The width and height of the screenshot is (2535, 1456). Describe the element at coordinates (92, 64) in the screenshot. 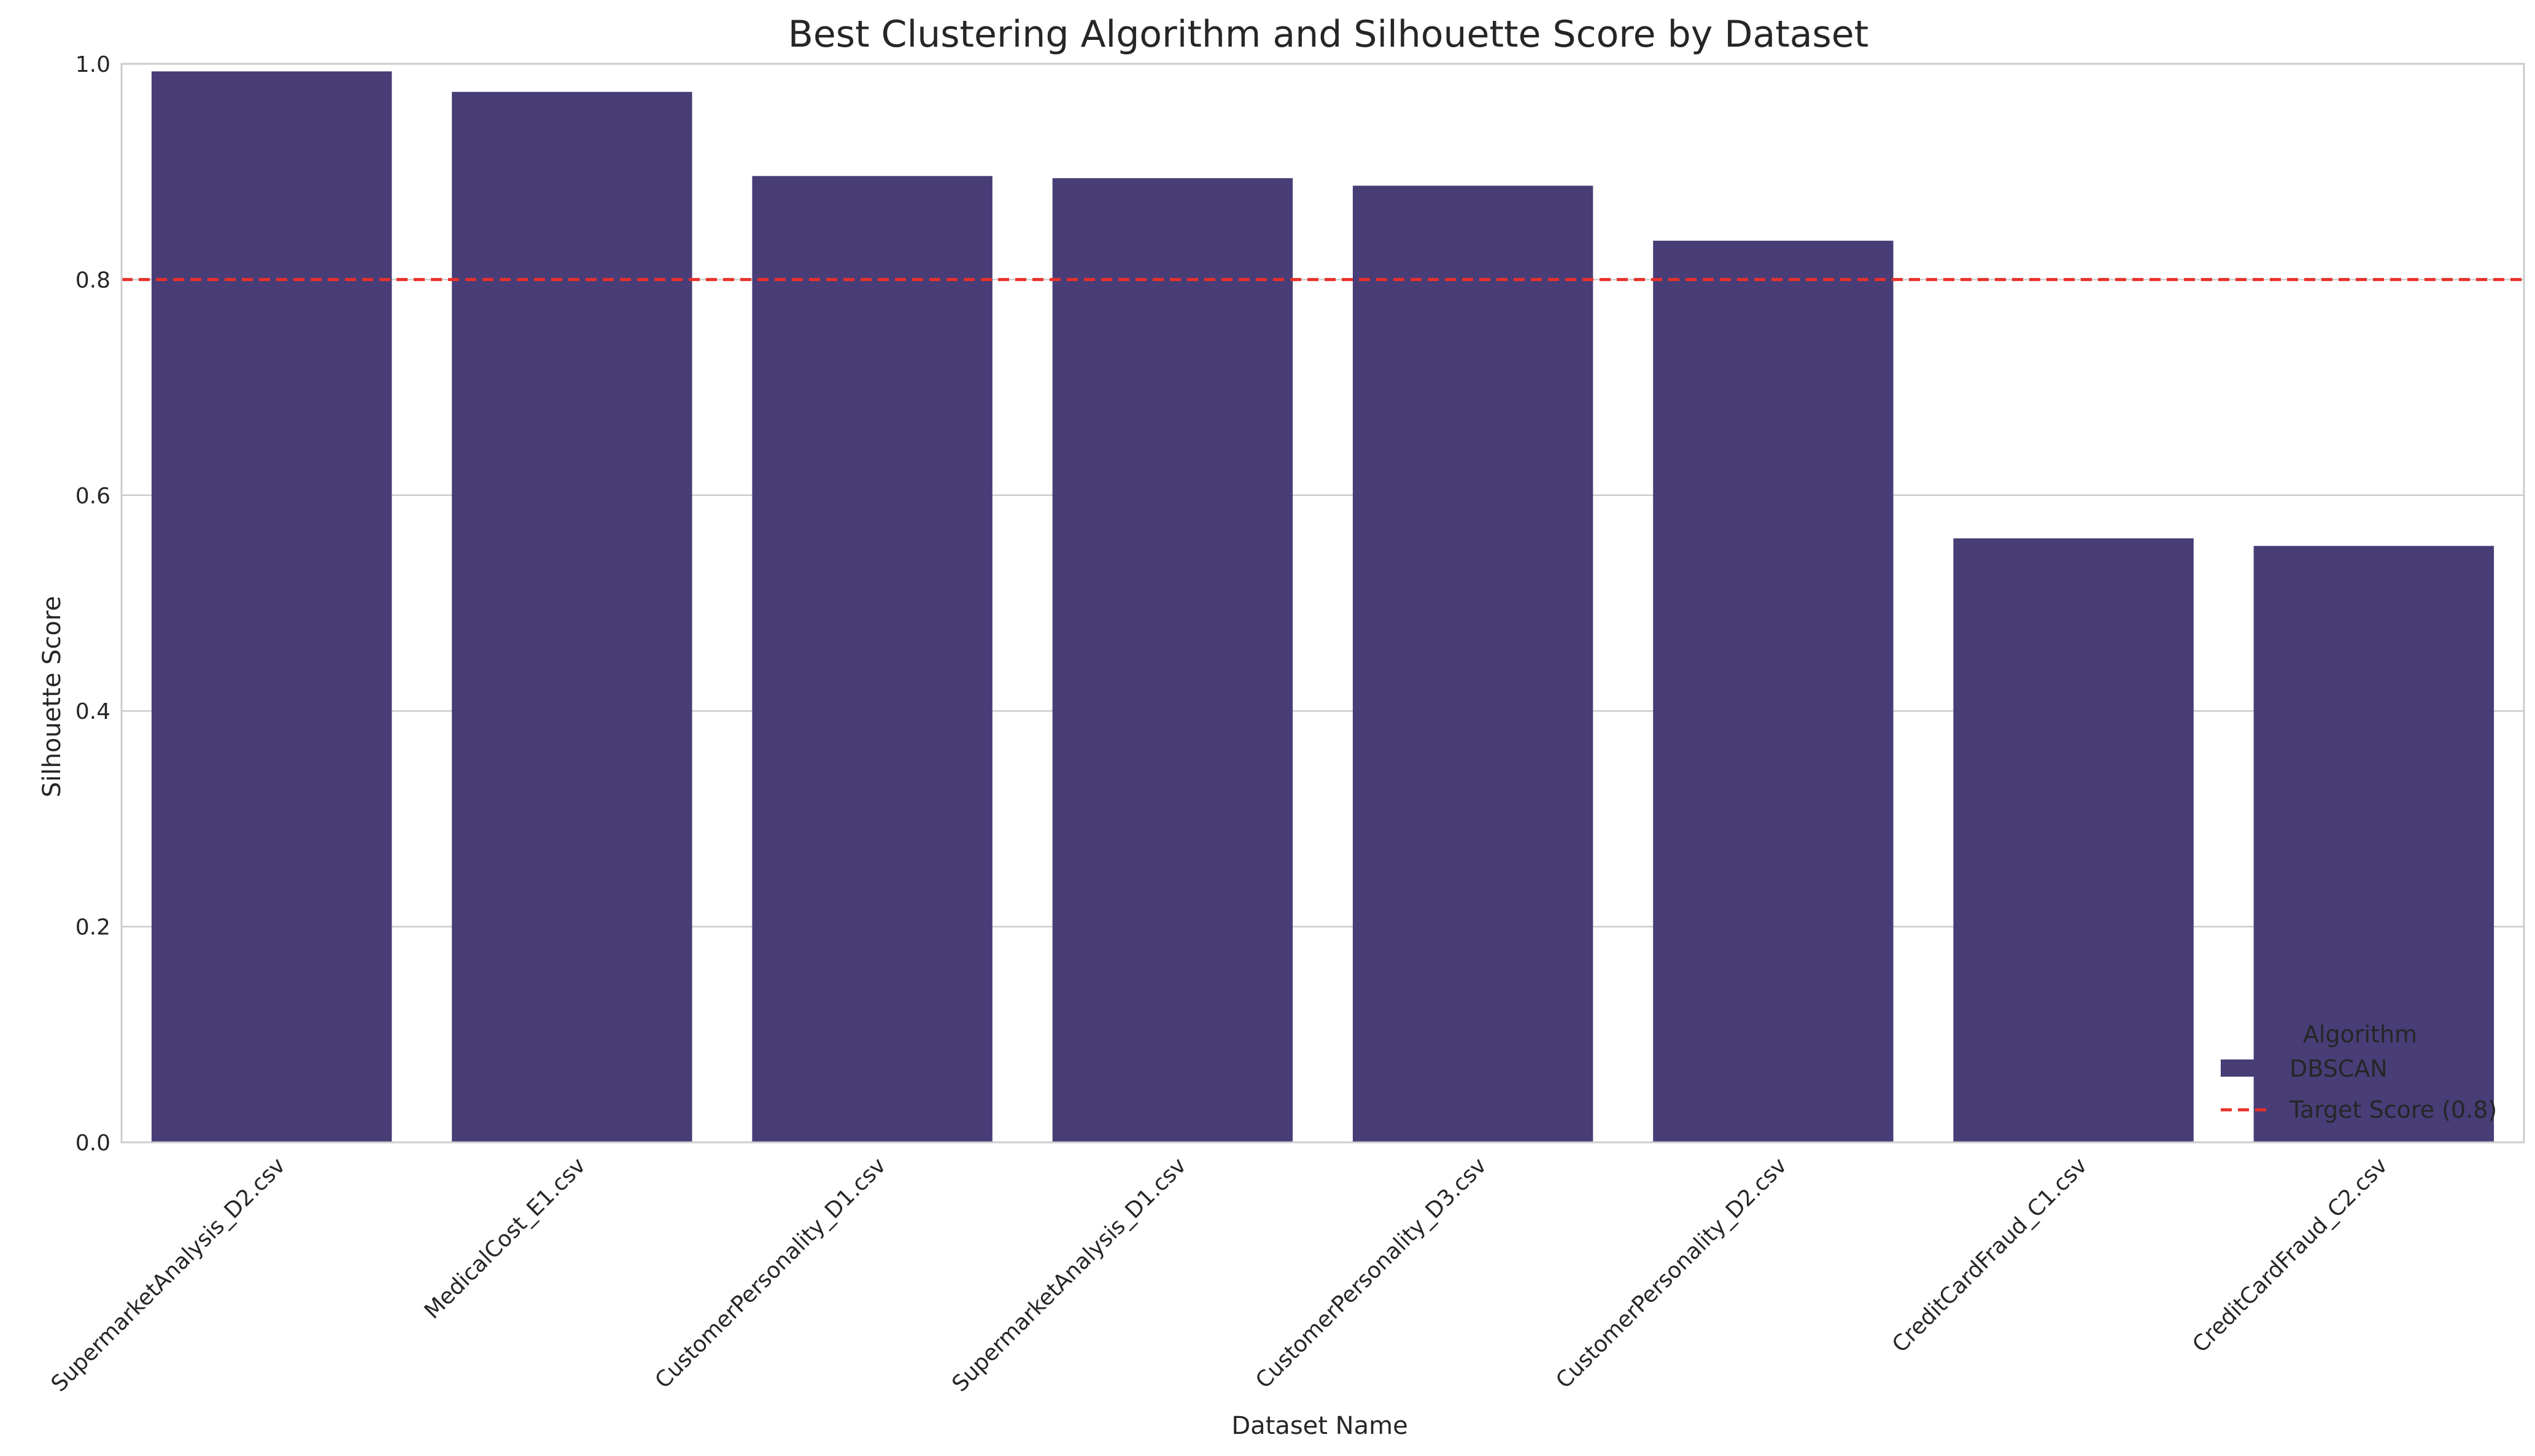

I see `y-tick-label: 1.0` at that location.